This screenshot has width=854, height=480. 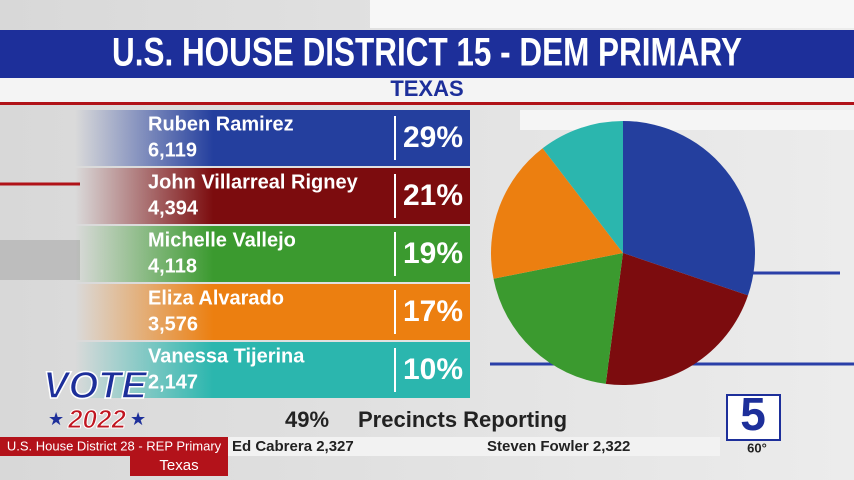 What do you see at coordinates (173, 208) in the screenshot?
I see `vote-count: 4,394` at bounding box center [173, 208].